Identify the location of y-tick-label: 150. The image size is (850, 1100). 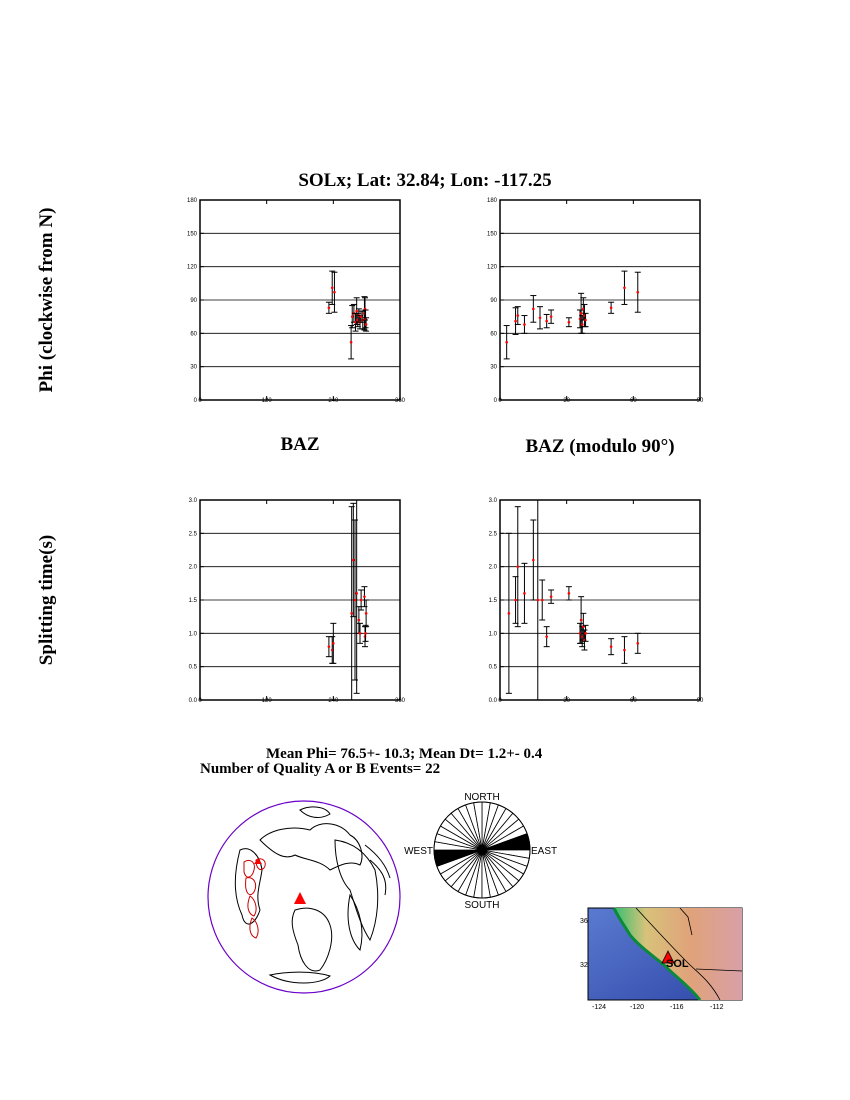
(492, 234).